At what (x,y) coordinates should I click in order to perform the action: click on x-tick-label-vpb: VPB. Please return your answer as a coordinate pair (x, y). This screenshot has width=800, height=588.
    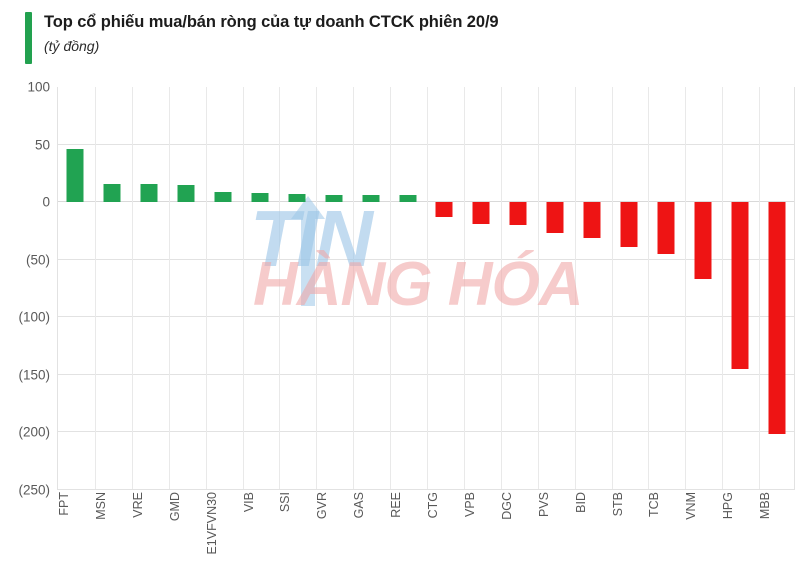
    Looking at the image, I should click on (469, 505).